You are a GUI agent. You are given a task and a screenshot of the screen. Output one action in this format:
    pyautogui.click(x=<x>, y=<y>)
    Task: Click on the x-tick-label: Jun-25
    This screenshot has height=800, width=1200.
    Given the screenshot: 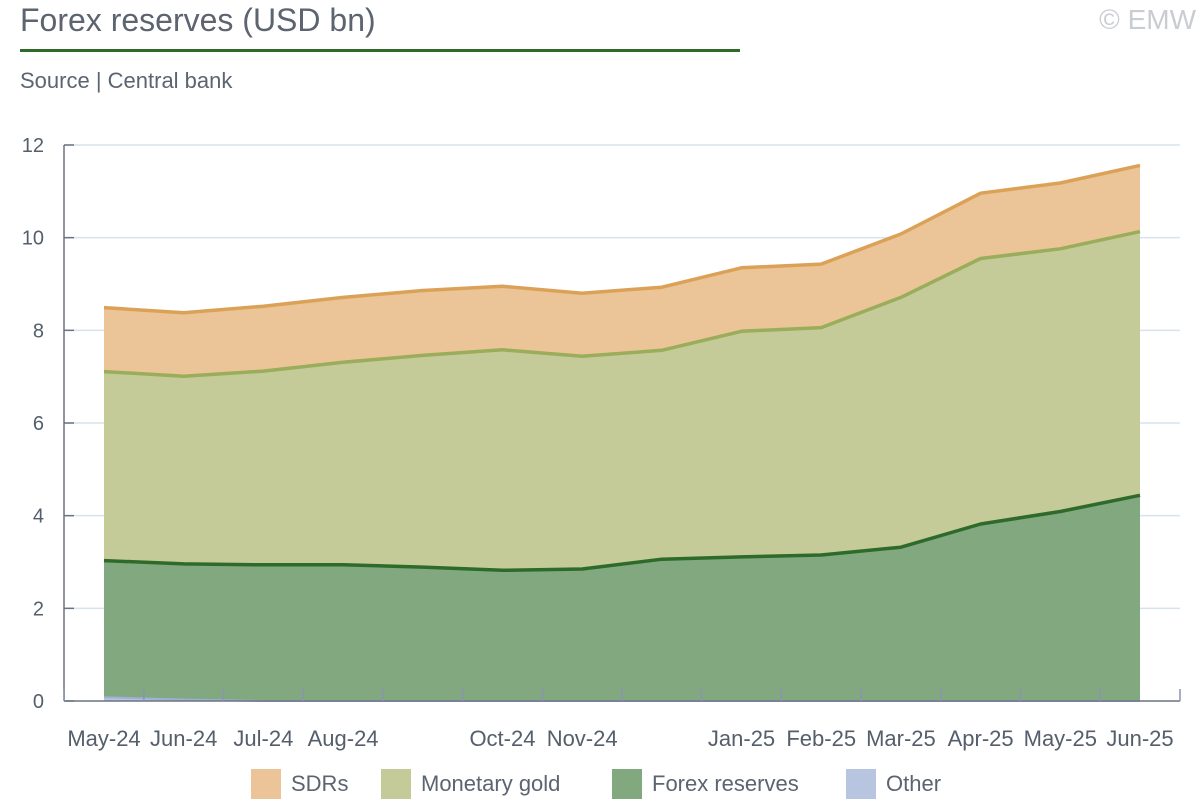 What is the action you would take?
    pyautogui.click(x=1139, y=738)
    